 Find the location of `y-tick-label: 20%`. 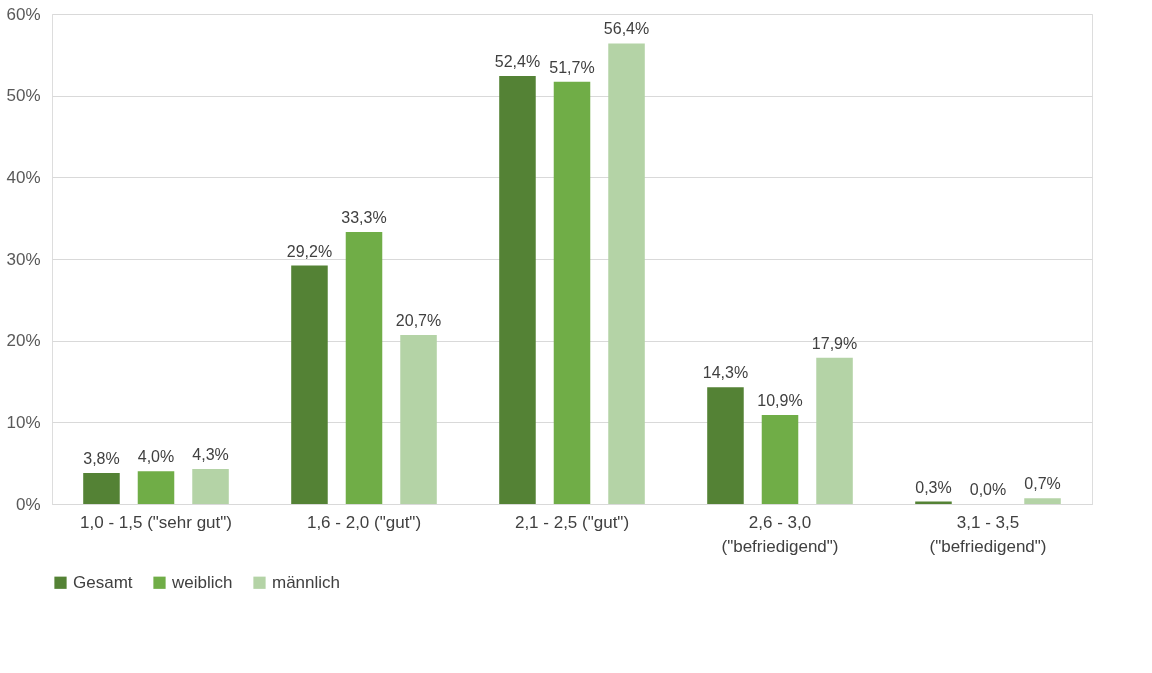

y-tick-label: 20% is located at coordinates (23, 341).